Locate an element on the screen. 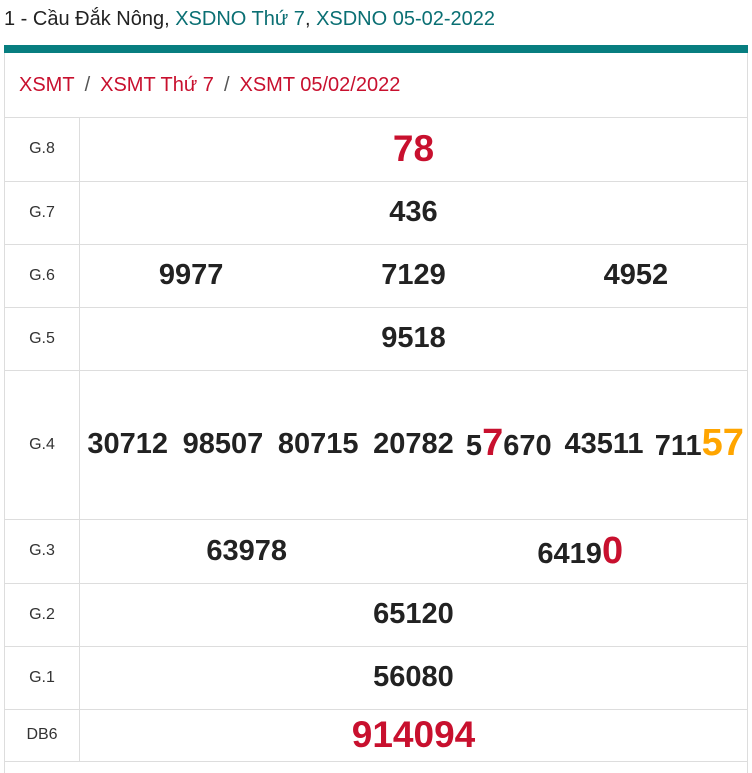 The height and width of the screenshot is (773, 752). prize-number: 64190 is located at coordinates (581, 551).